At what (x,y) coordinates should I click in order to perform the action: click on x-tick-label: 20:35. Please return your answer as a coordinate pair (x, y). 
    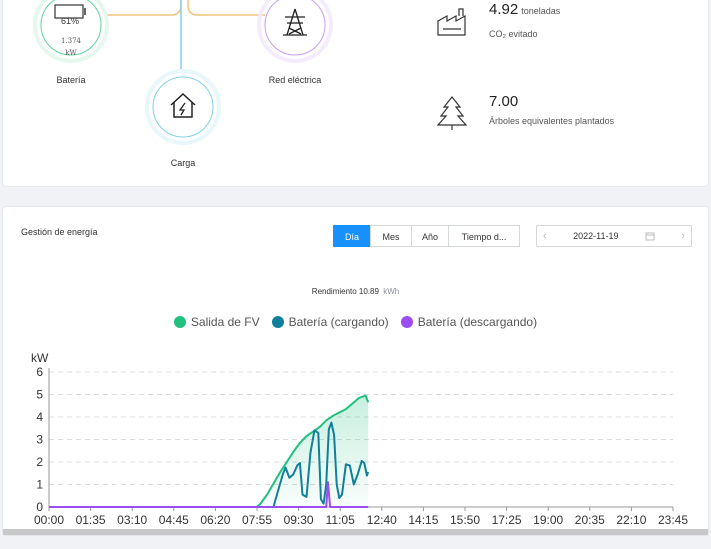
    Looking at the image, I should click on (590, 520).